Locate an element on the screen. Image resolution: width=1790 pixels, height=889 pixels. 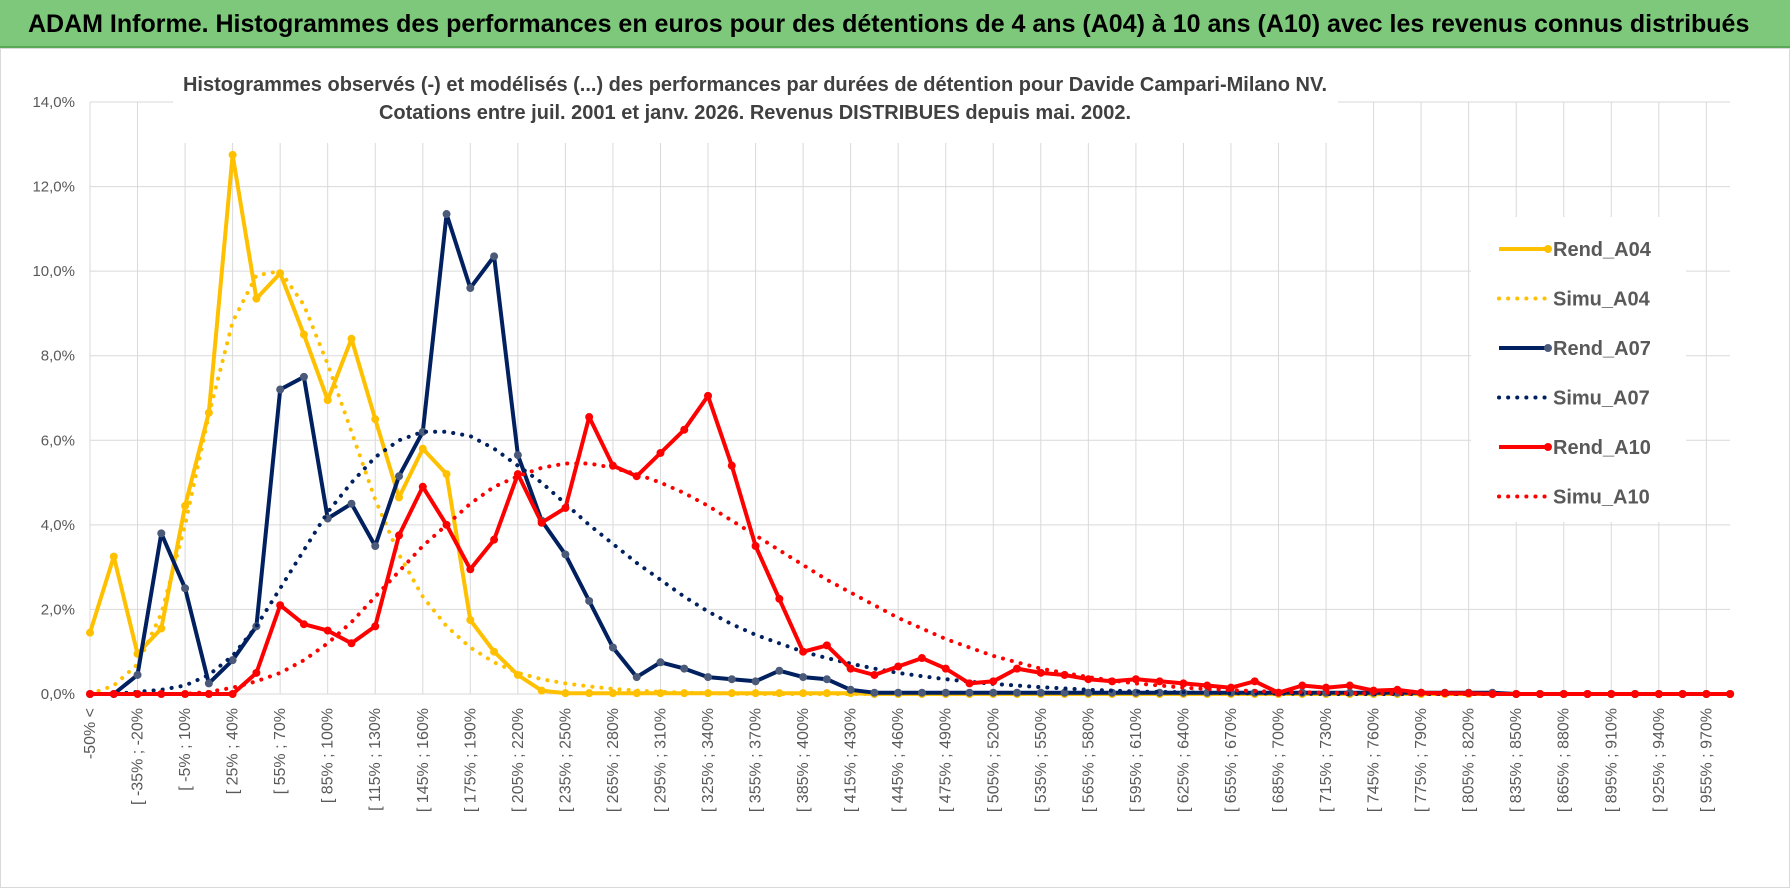
x-tick-label: [ 175% ; 190% is located at coordinates (470, 760).